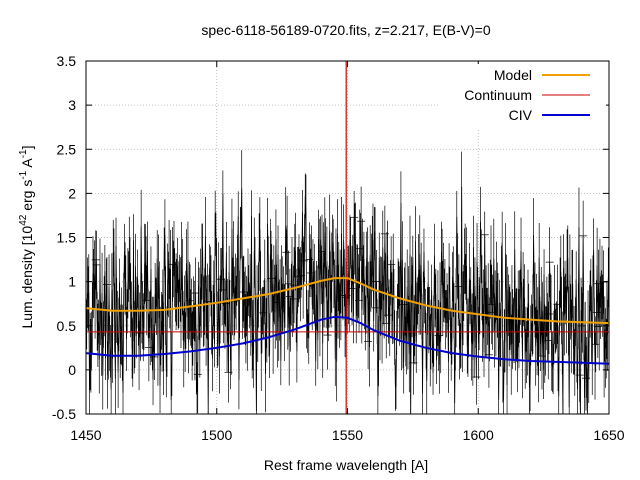 Image resolution: width=640 pixels, height=480 pixels. What do you see at coordinates (27, 147) in the screenshot?
I see `y-axis-label-end: ]` at bounding box center [27, 147].